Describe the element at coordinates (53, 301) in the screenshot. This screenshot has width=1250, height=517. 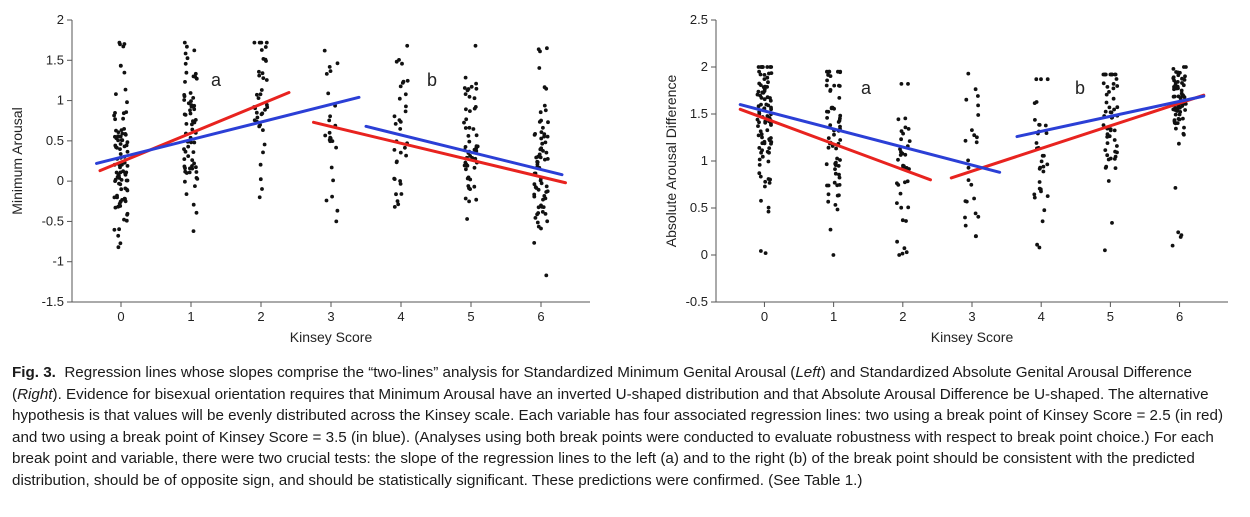
I see `y-tick-label: -1.5` at that location.